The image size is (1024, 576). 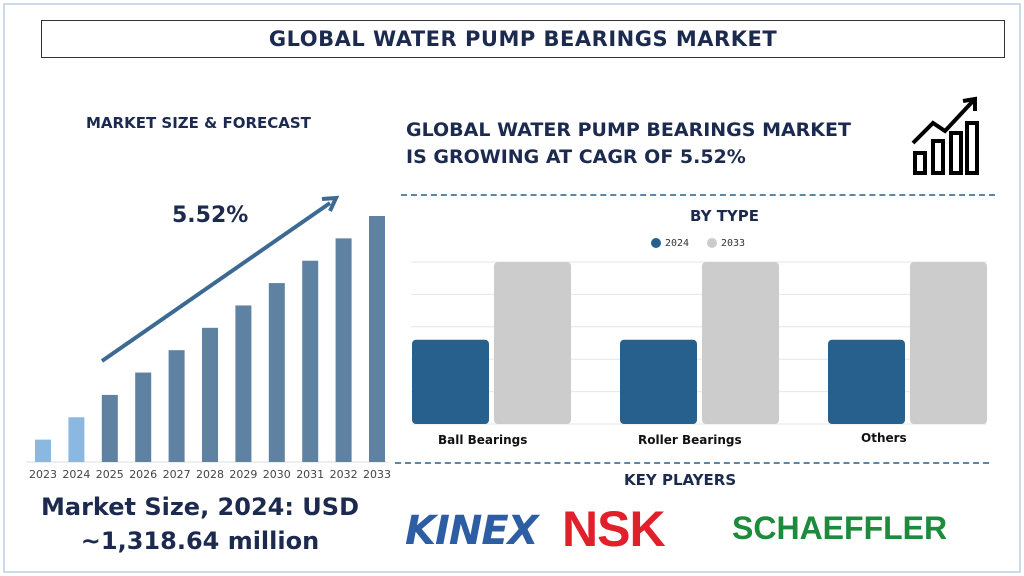 What do you see at coordinates (377, 474) in the screenshot?
I see `x-tick-label: 2033` at bounding box center [377, 474].